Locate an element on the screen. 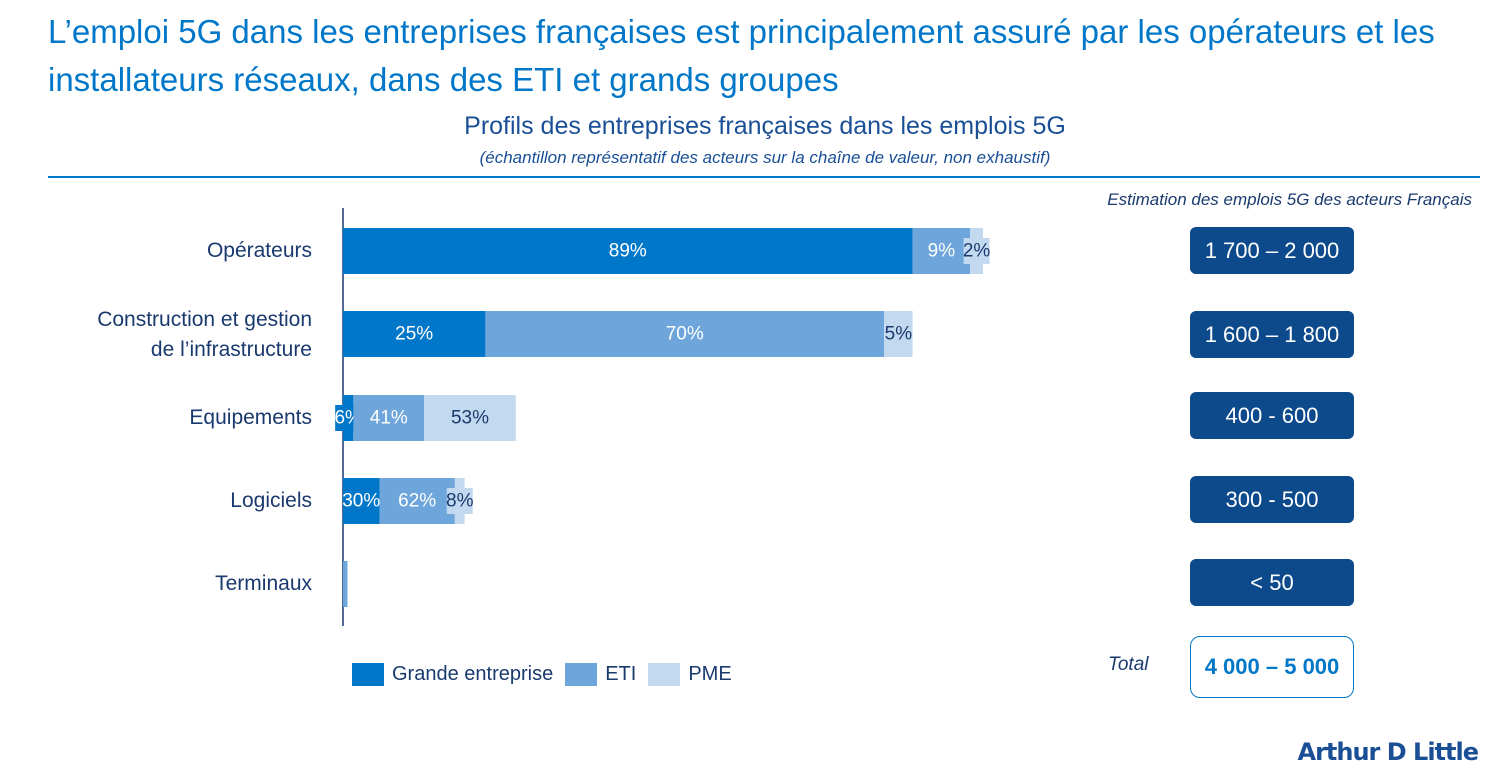 The height and width of the screenshot is (773, 1500). data-label: 53% is located at coordinates (470, 418).